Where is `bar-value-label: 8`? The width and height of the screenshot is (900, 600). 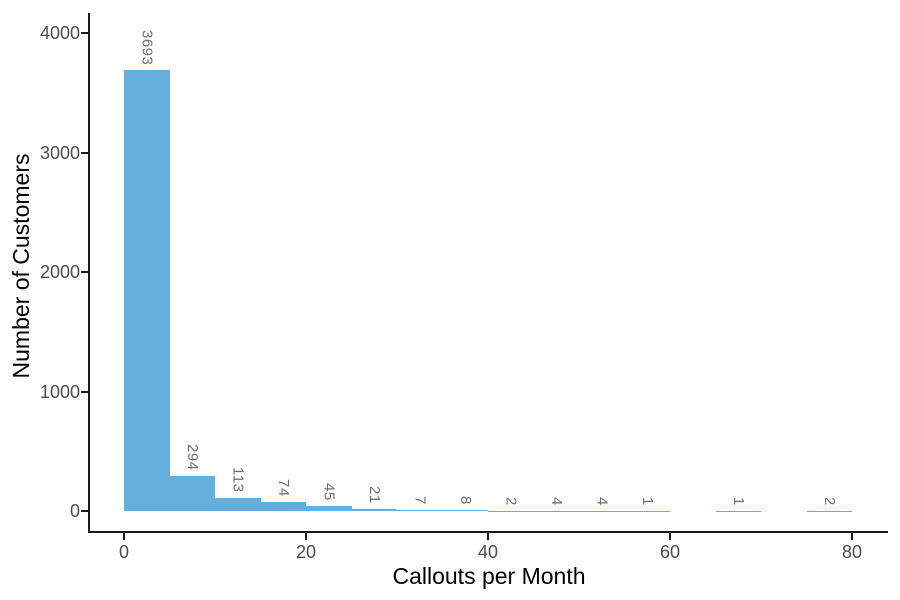 bar-value-label: 8 is located at coordinates (465, 501).